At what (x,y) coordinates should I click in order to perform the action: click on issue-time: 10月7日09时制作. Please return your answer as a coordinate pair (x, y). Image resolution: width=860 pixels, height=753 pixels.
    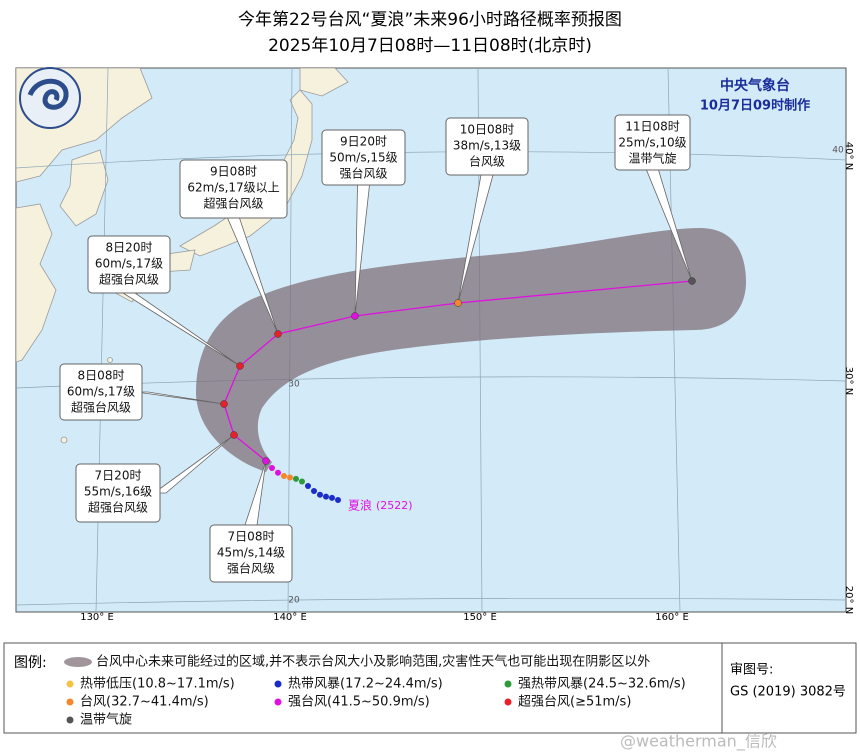
    Looking at the image, I should click on (755, 106).